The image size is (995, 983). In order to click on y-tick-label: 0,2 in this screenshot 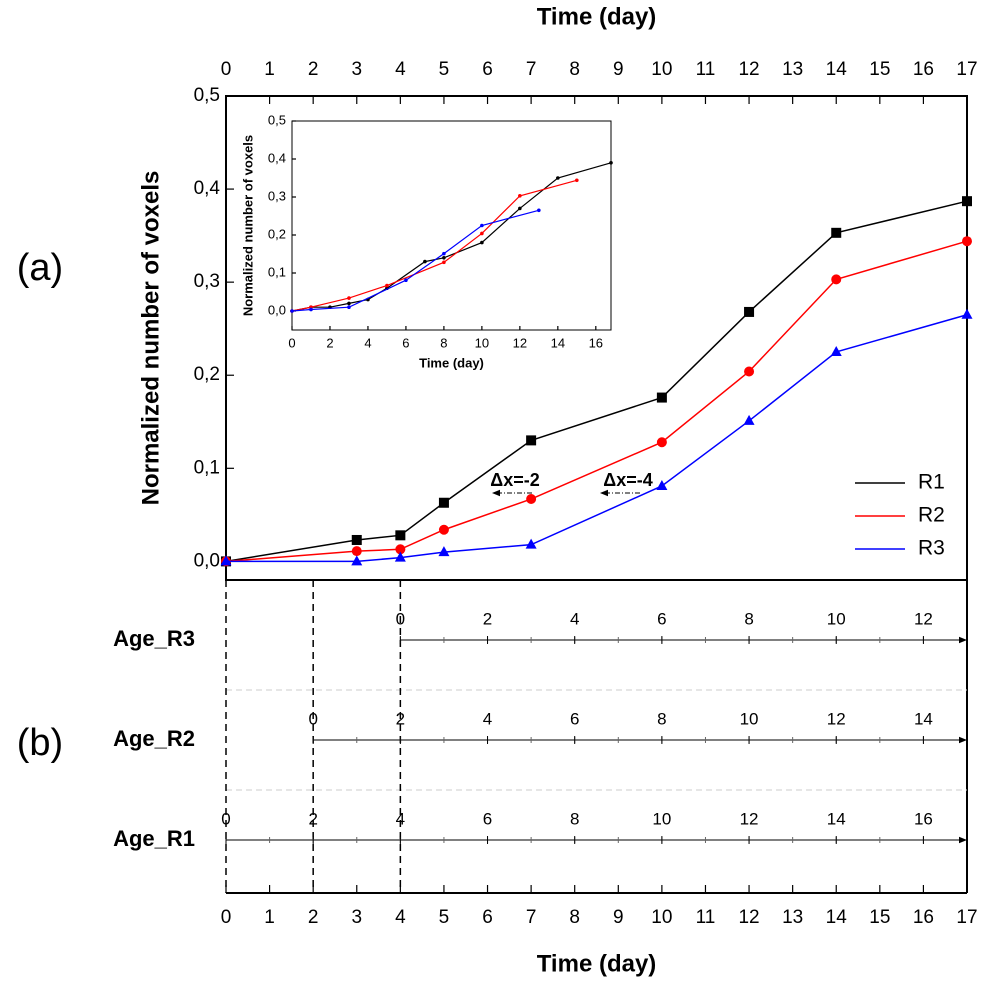, I will do `click(207, 374)`.